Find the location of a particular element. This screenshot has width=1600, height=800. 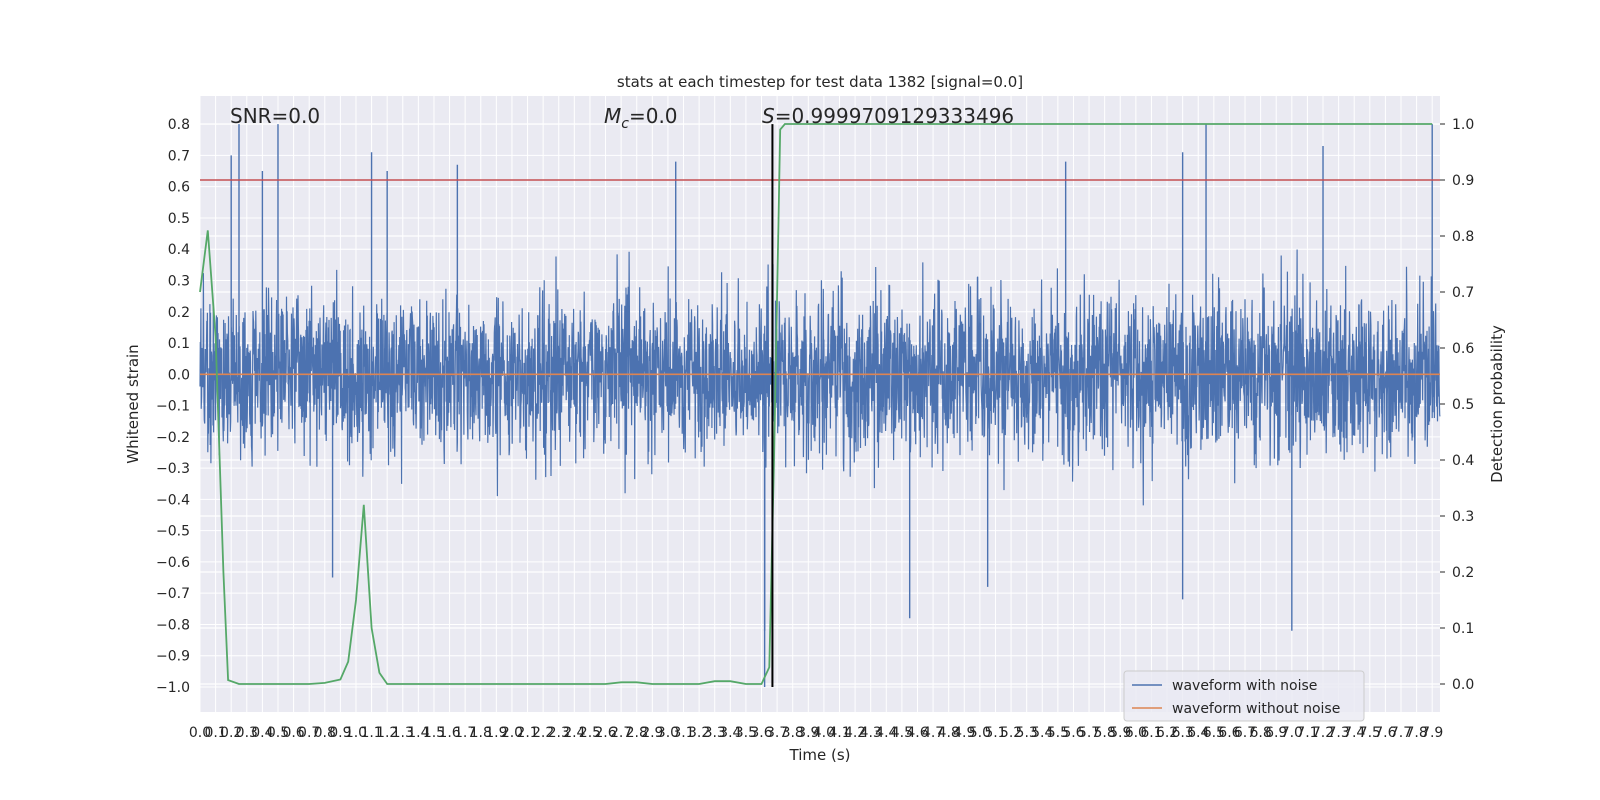

x-tick-label: 4.0 is located at coordinates (824, 733).